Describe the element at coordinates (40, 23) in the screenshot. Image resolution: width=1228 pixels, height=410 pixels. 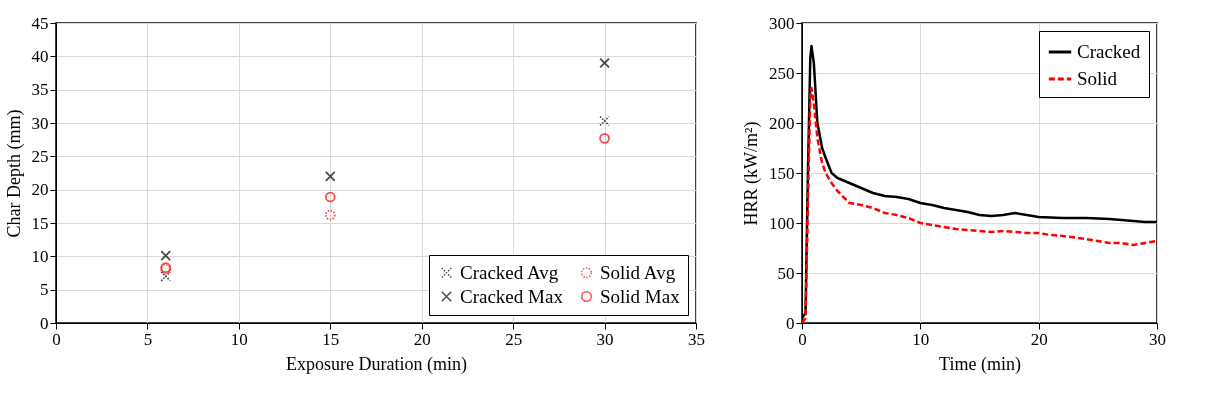
I see `y-tick-label: 45` at that location.